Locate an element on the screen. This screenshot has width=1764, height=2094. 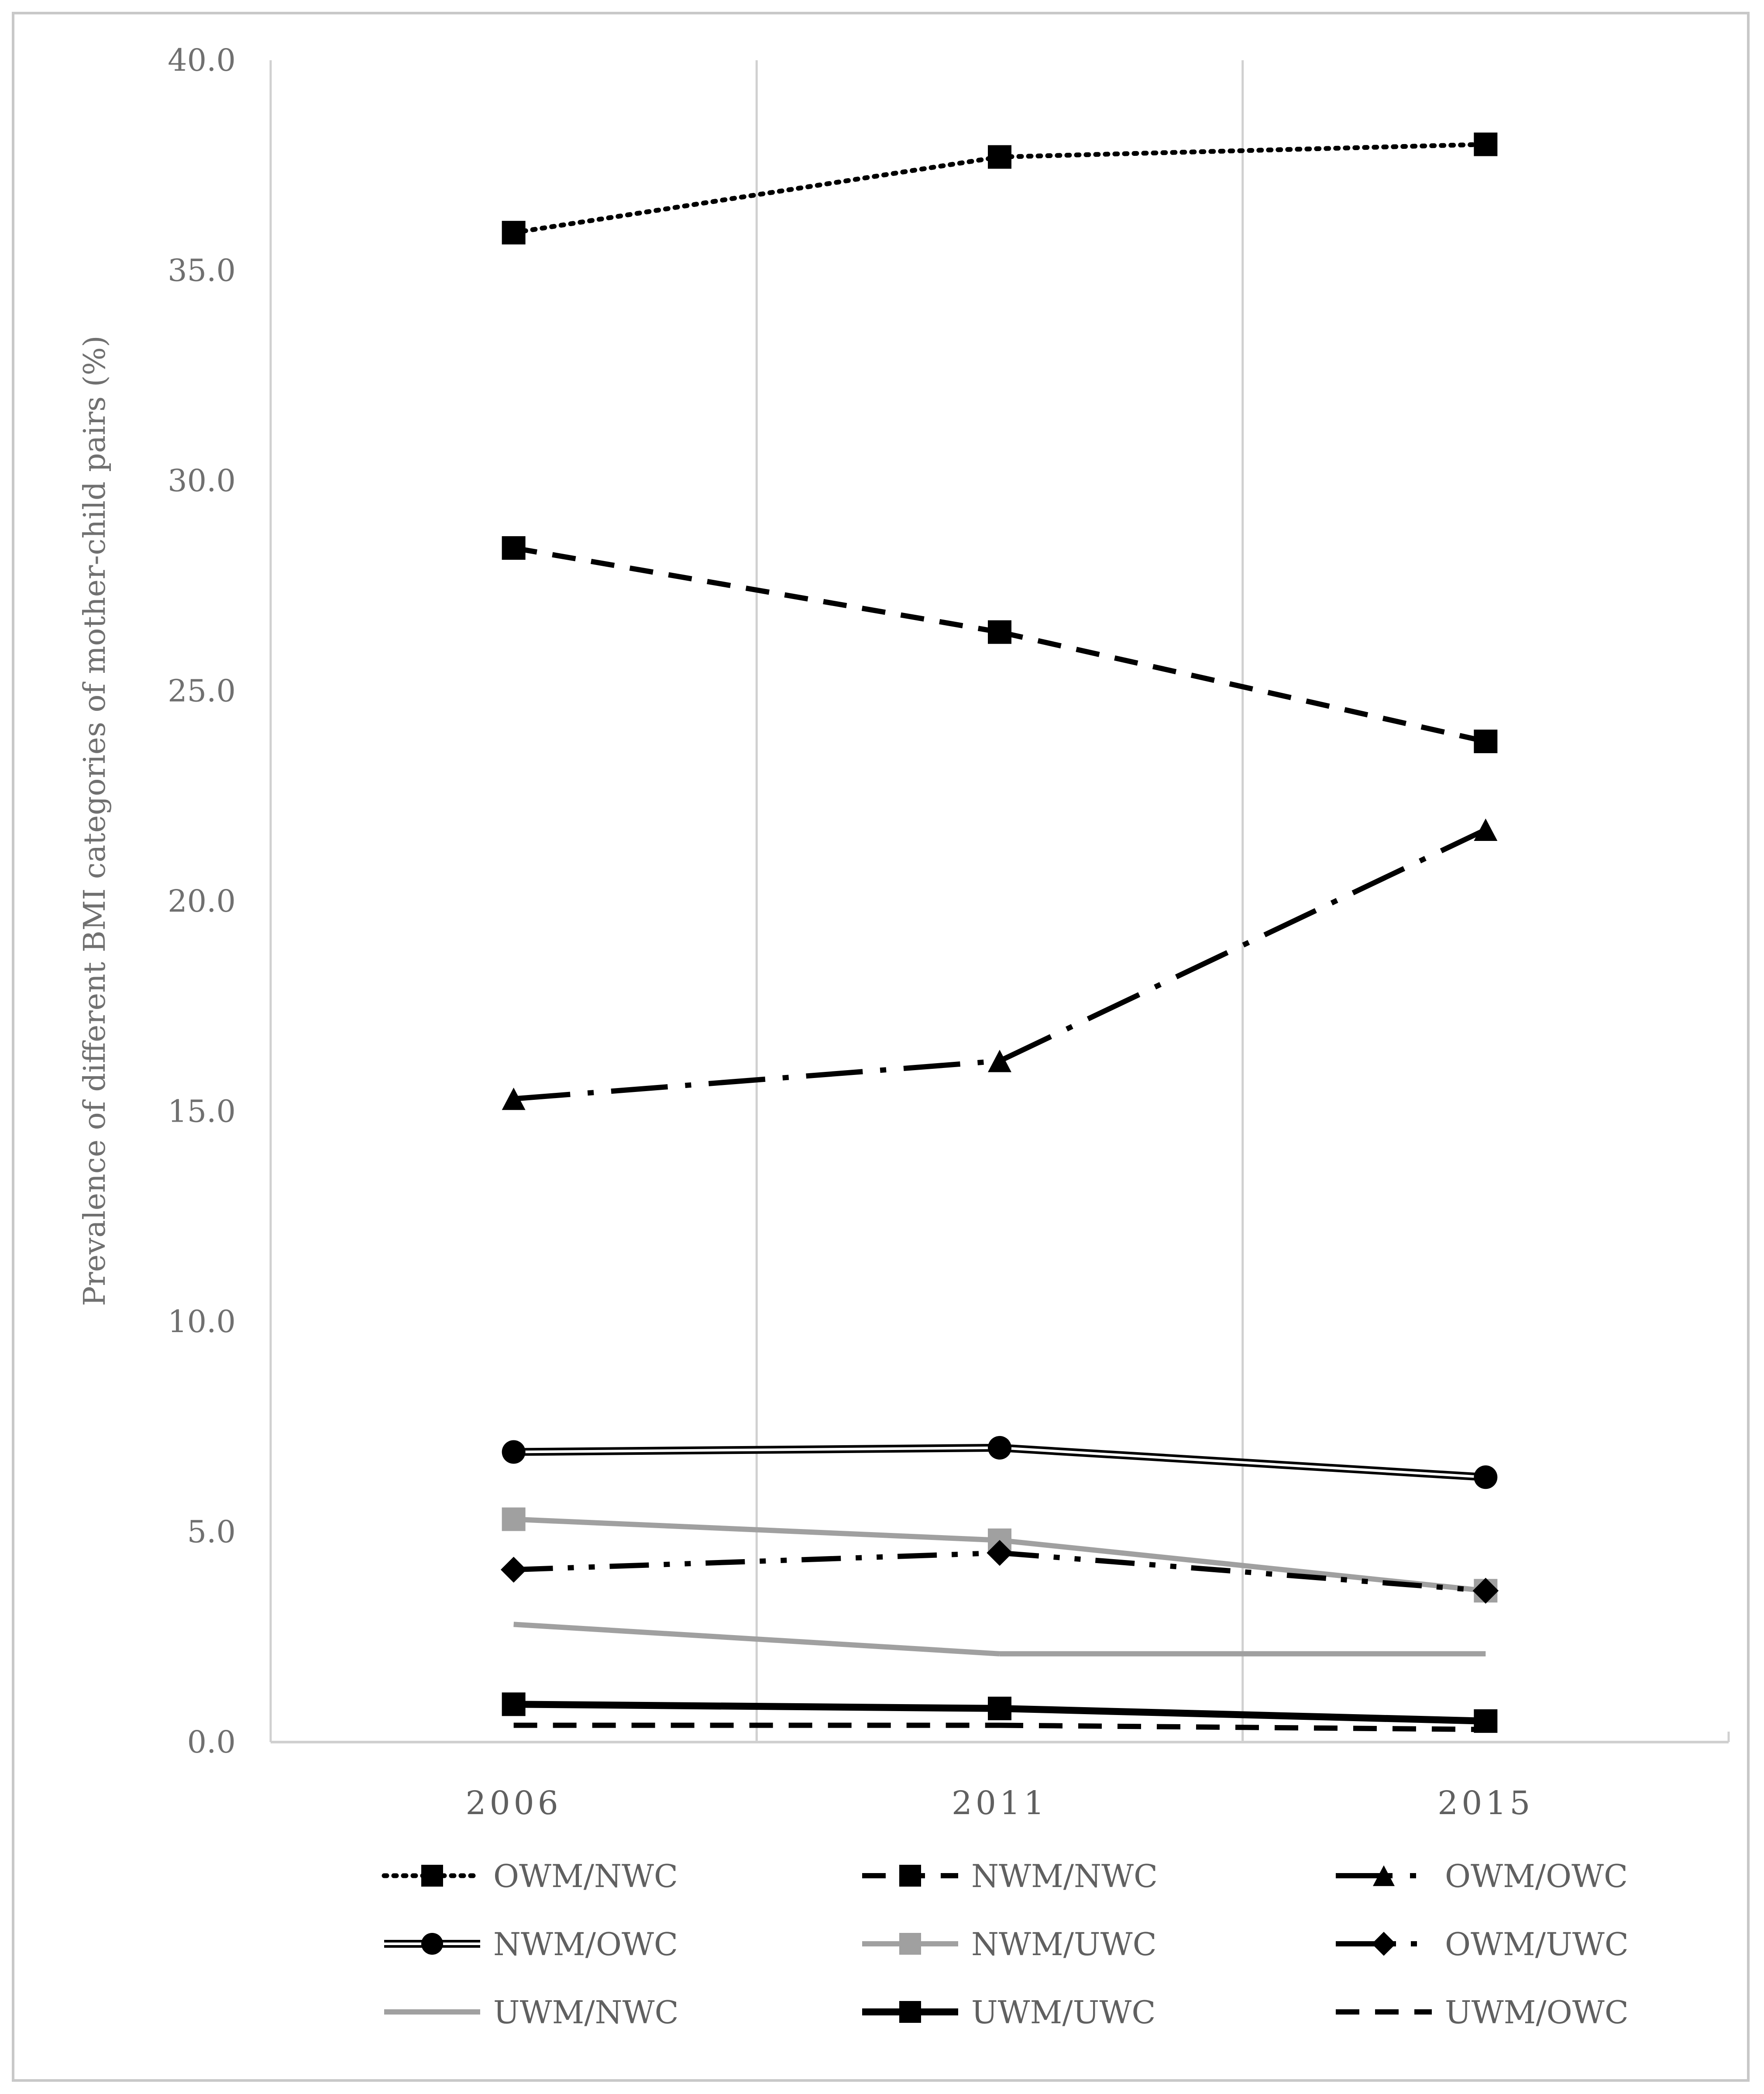
legend-entry: UWM/NWC is located at coordinates (531, 2012).